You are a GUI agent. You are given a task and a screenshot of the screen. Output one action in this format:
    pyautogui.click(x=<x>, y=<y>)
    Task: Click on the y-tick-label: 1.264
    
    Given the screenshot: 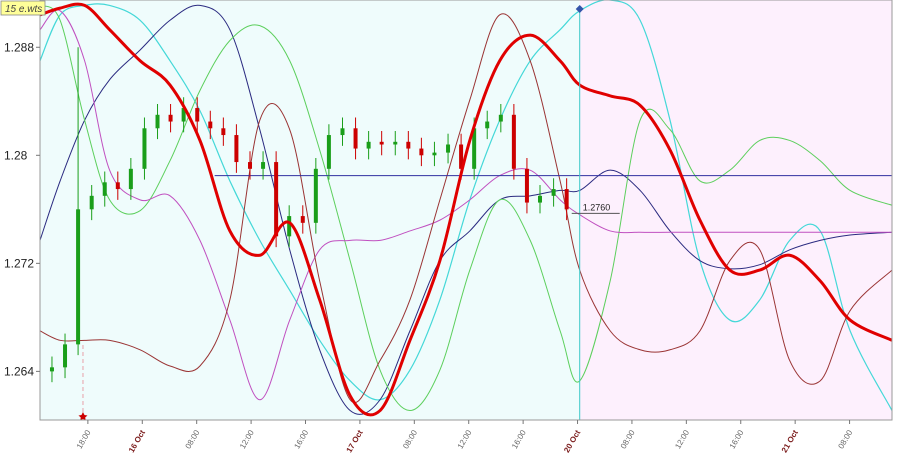 What is the action you would take?
    pyautogui.click(x=19, y=371)
    